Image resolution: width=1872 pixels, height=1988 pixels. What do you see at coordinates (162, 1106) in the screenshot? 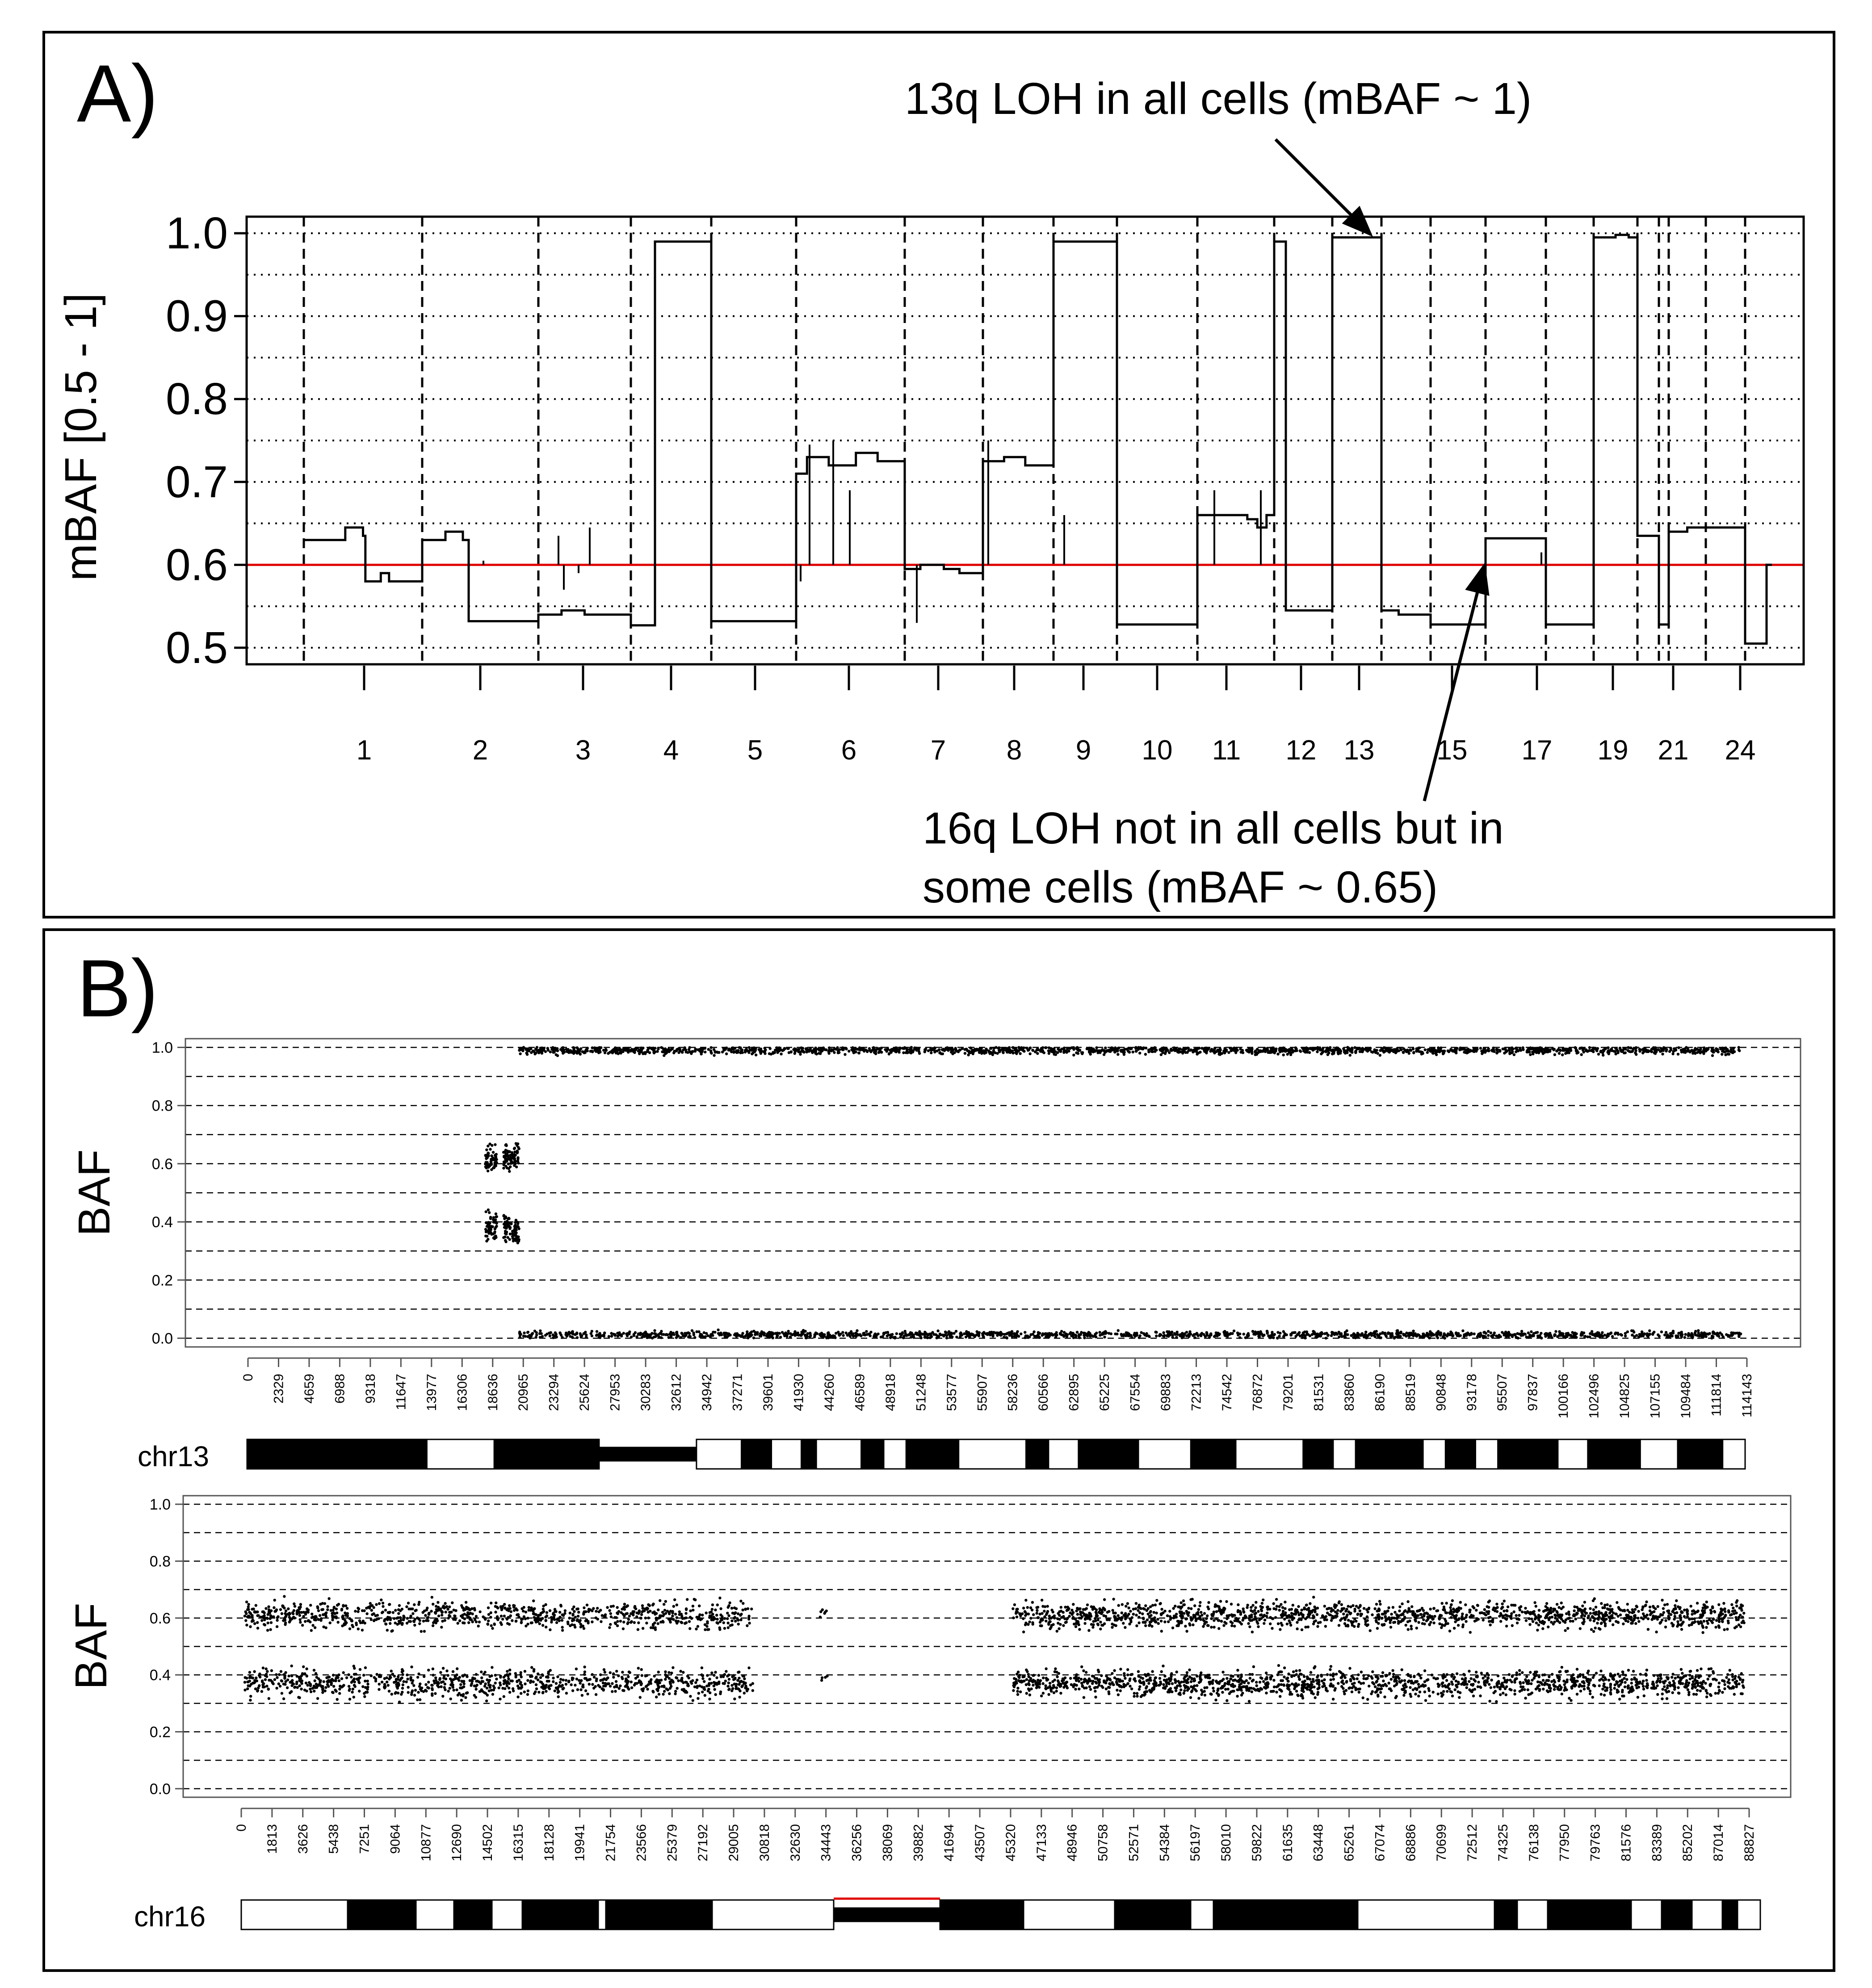
I see `baf-y-tick-label: 0.8` at bounding box center [162, 1106].